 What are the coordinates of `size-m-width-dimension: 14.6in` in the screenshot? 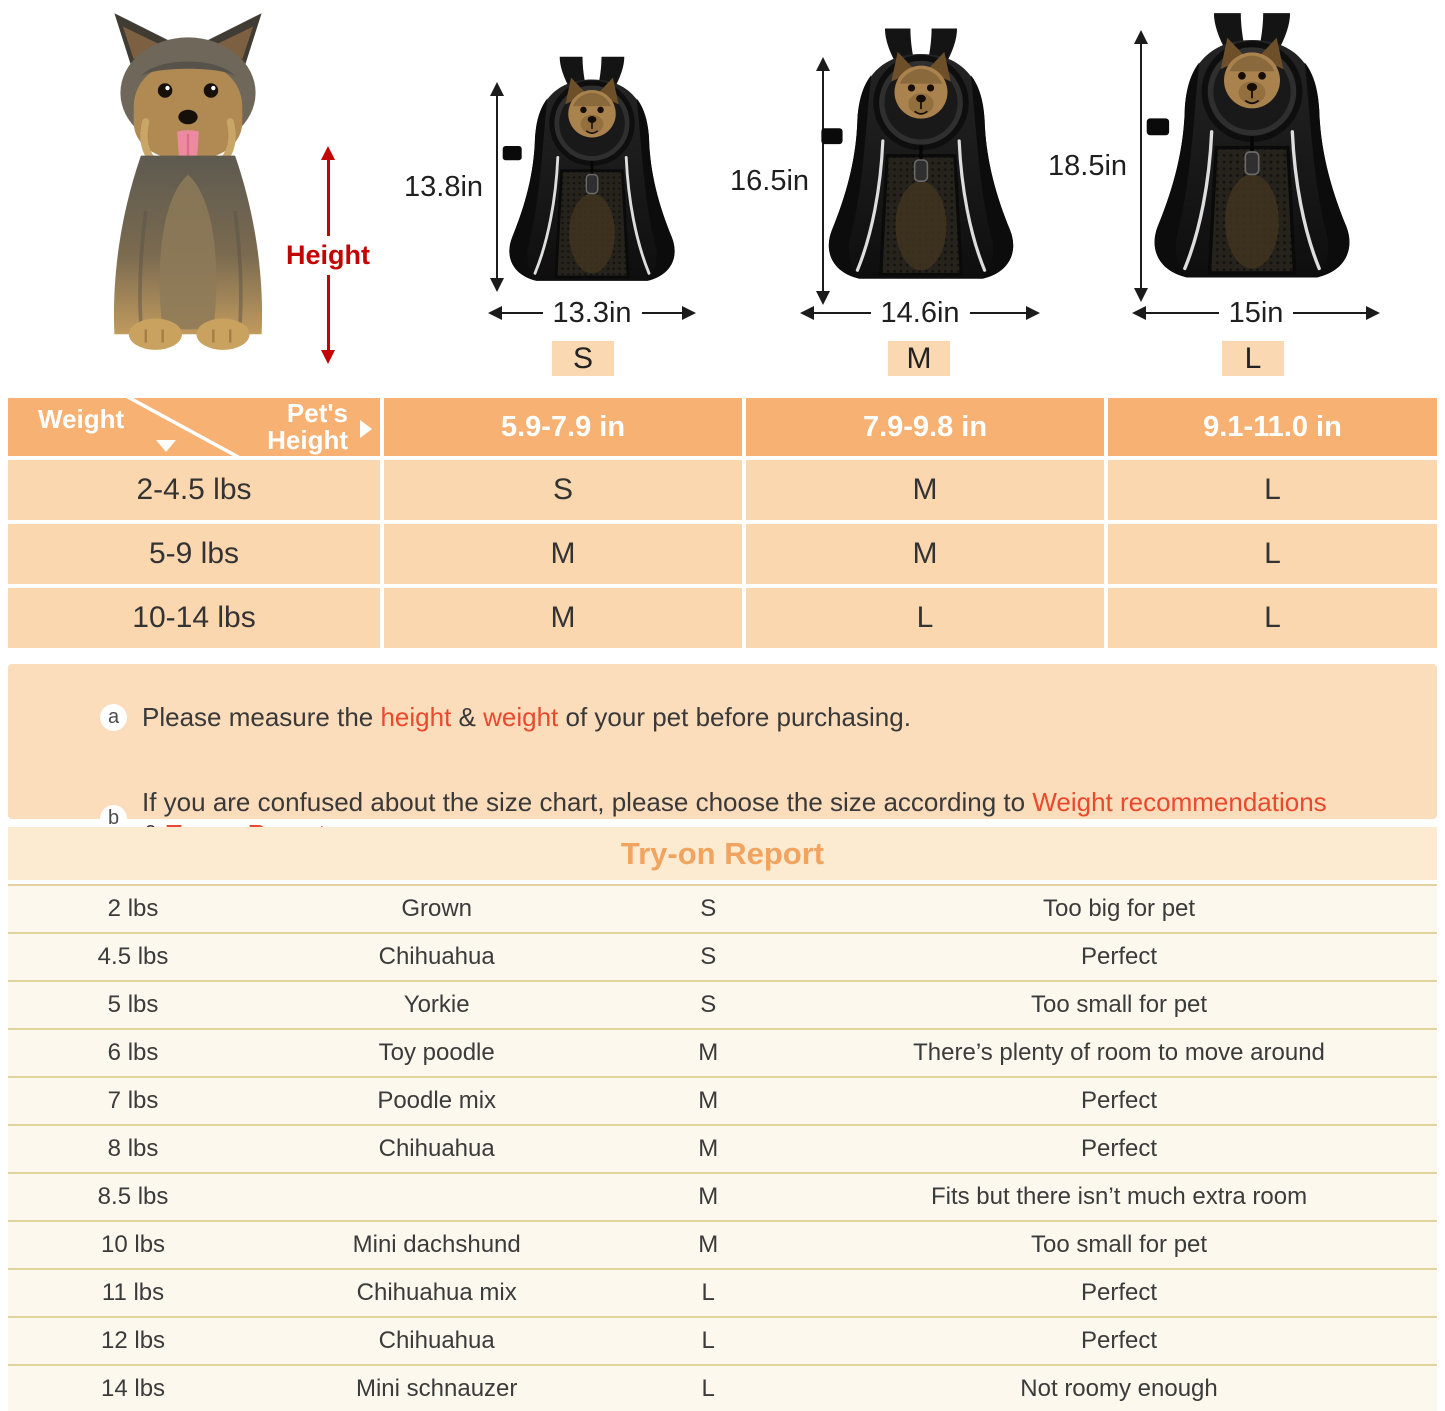 It's located at (920, 313).